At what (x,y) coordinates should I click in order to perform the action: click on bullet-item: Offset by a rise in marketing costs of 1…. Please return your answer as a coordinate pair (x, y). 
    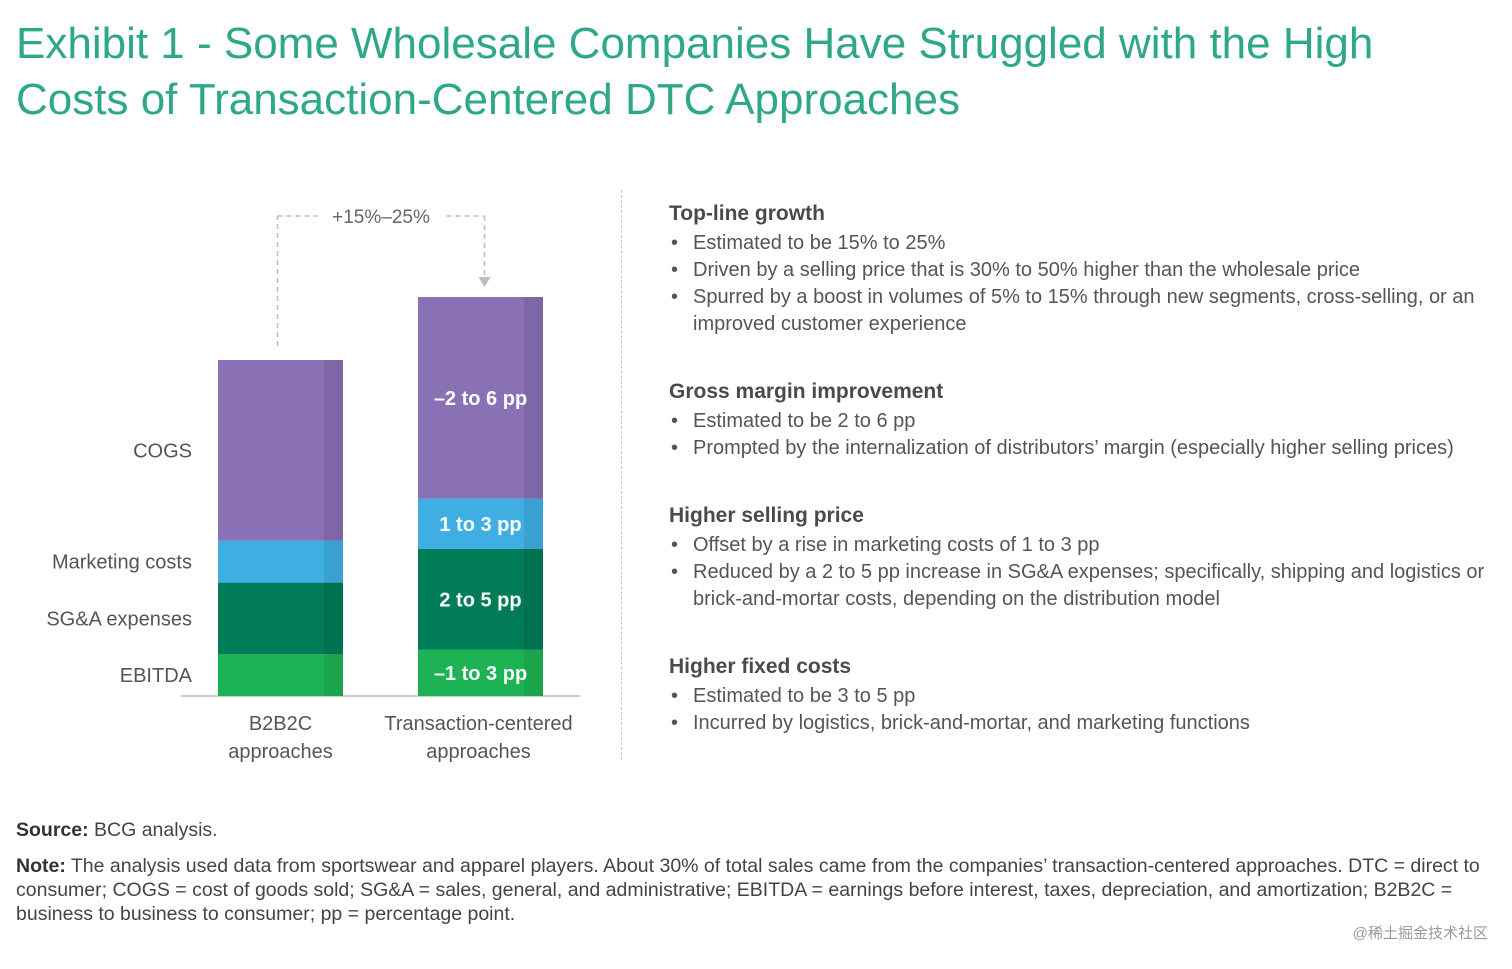
    Looking at the image, I should click on (1084, 545).